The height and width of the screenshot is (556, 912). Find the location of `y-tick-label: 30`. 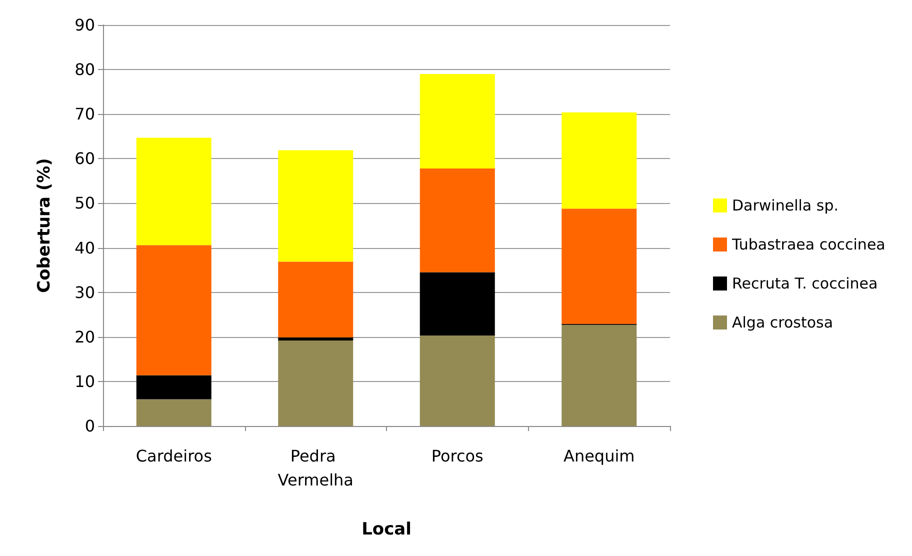

y-tick-label: 30 is located at coordinates (84, 292).